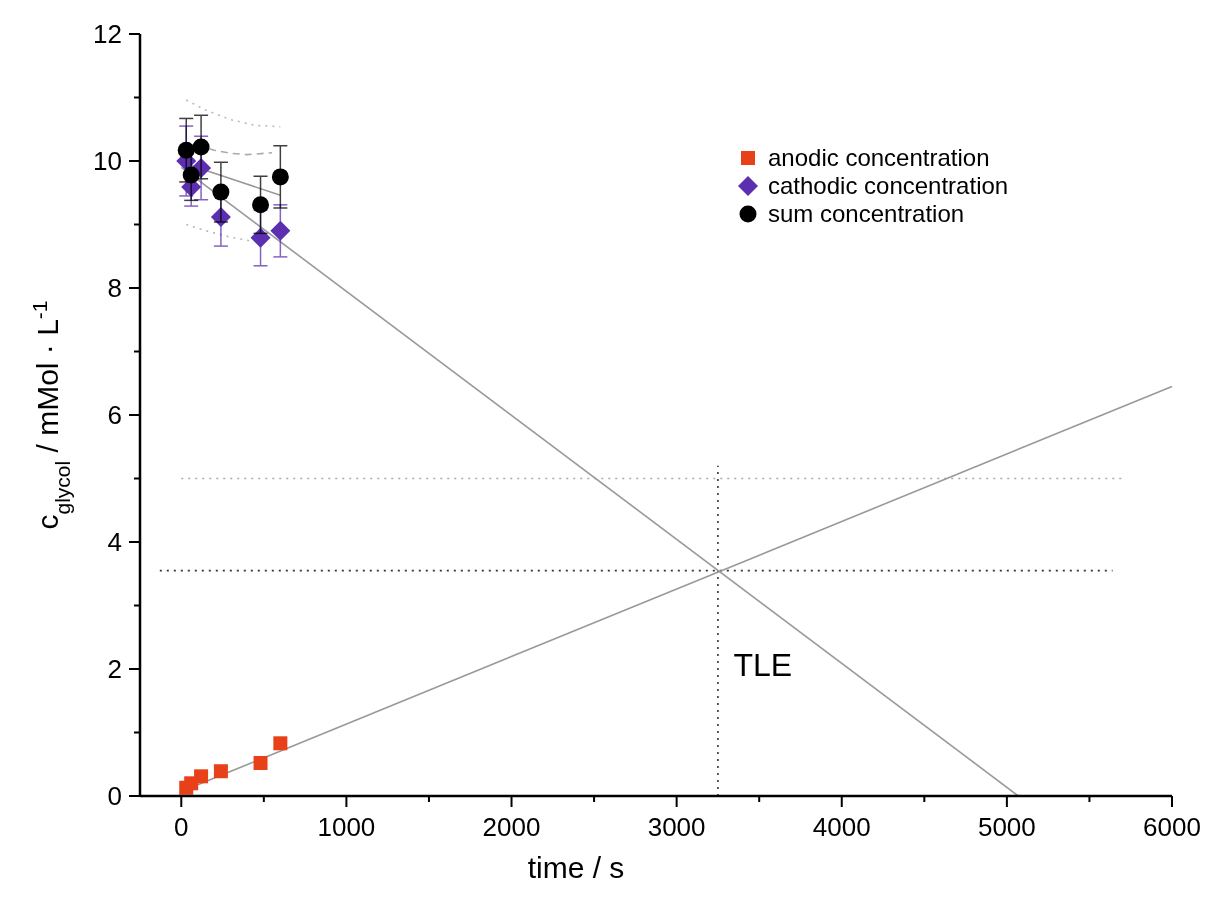 The height and width of the screenshot is (906, 1215). Describe the element at coordinates (107, 34) in the screenshot. I see `y-tick-label: 12` at that location.